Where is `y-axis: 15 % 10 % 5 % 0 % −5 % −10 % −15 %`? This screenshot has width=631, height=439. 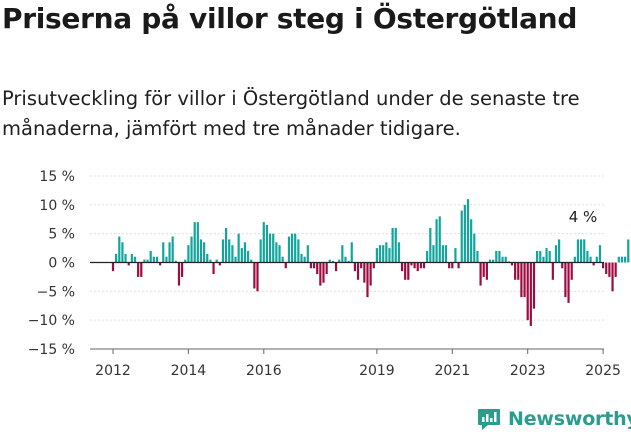 y-axis: 15 % 10 % 5 % 0 % −5 % −10 % −15 % is located at coordinates (51, 263).